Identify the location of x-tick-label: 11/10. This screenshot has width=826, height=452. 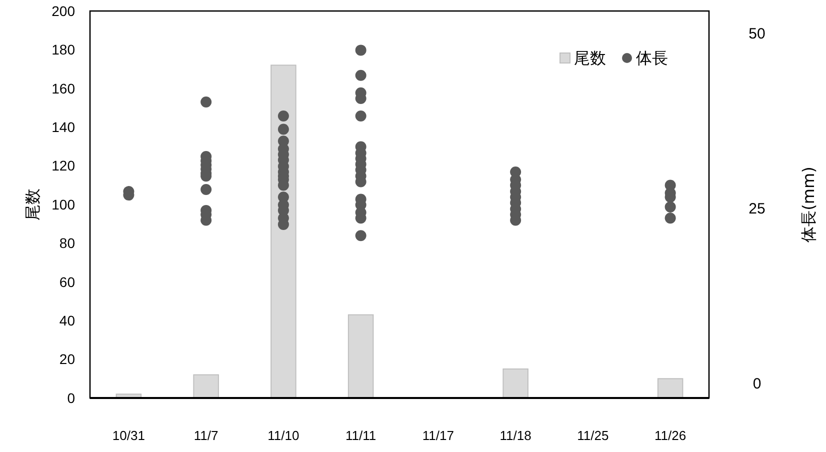
(284, 435).